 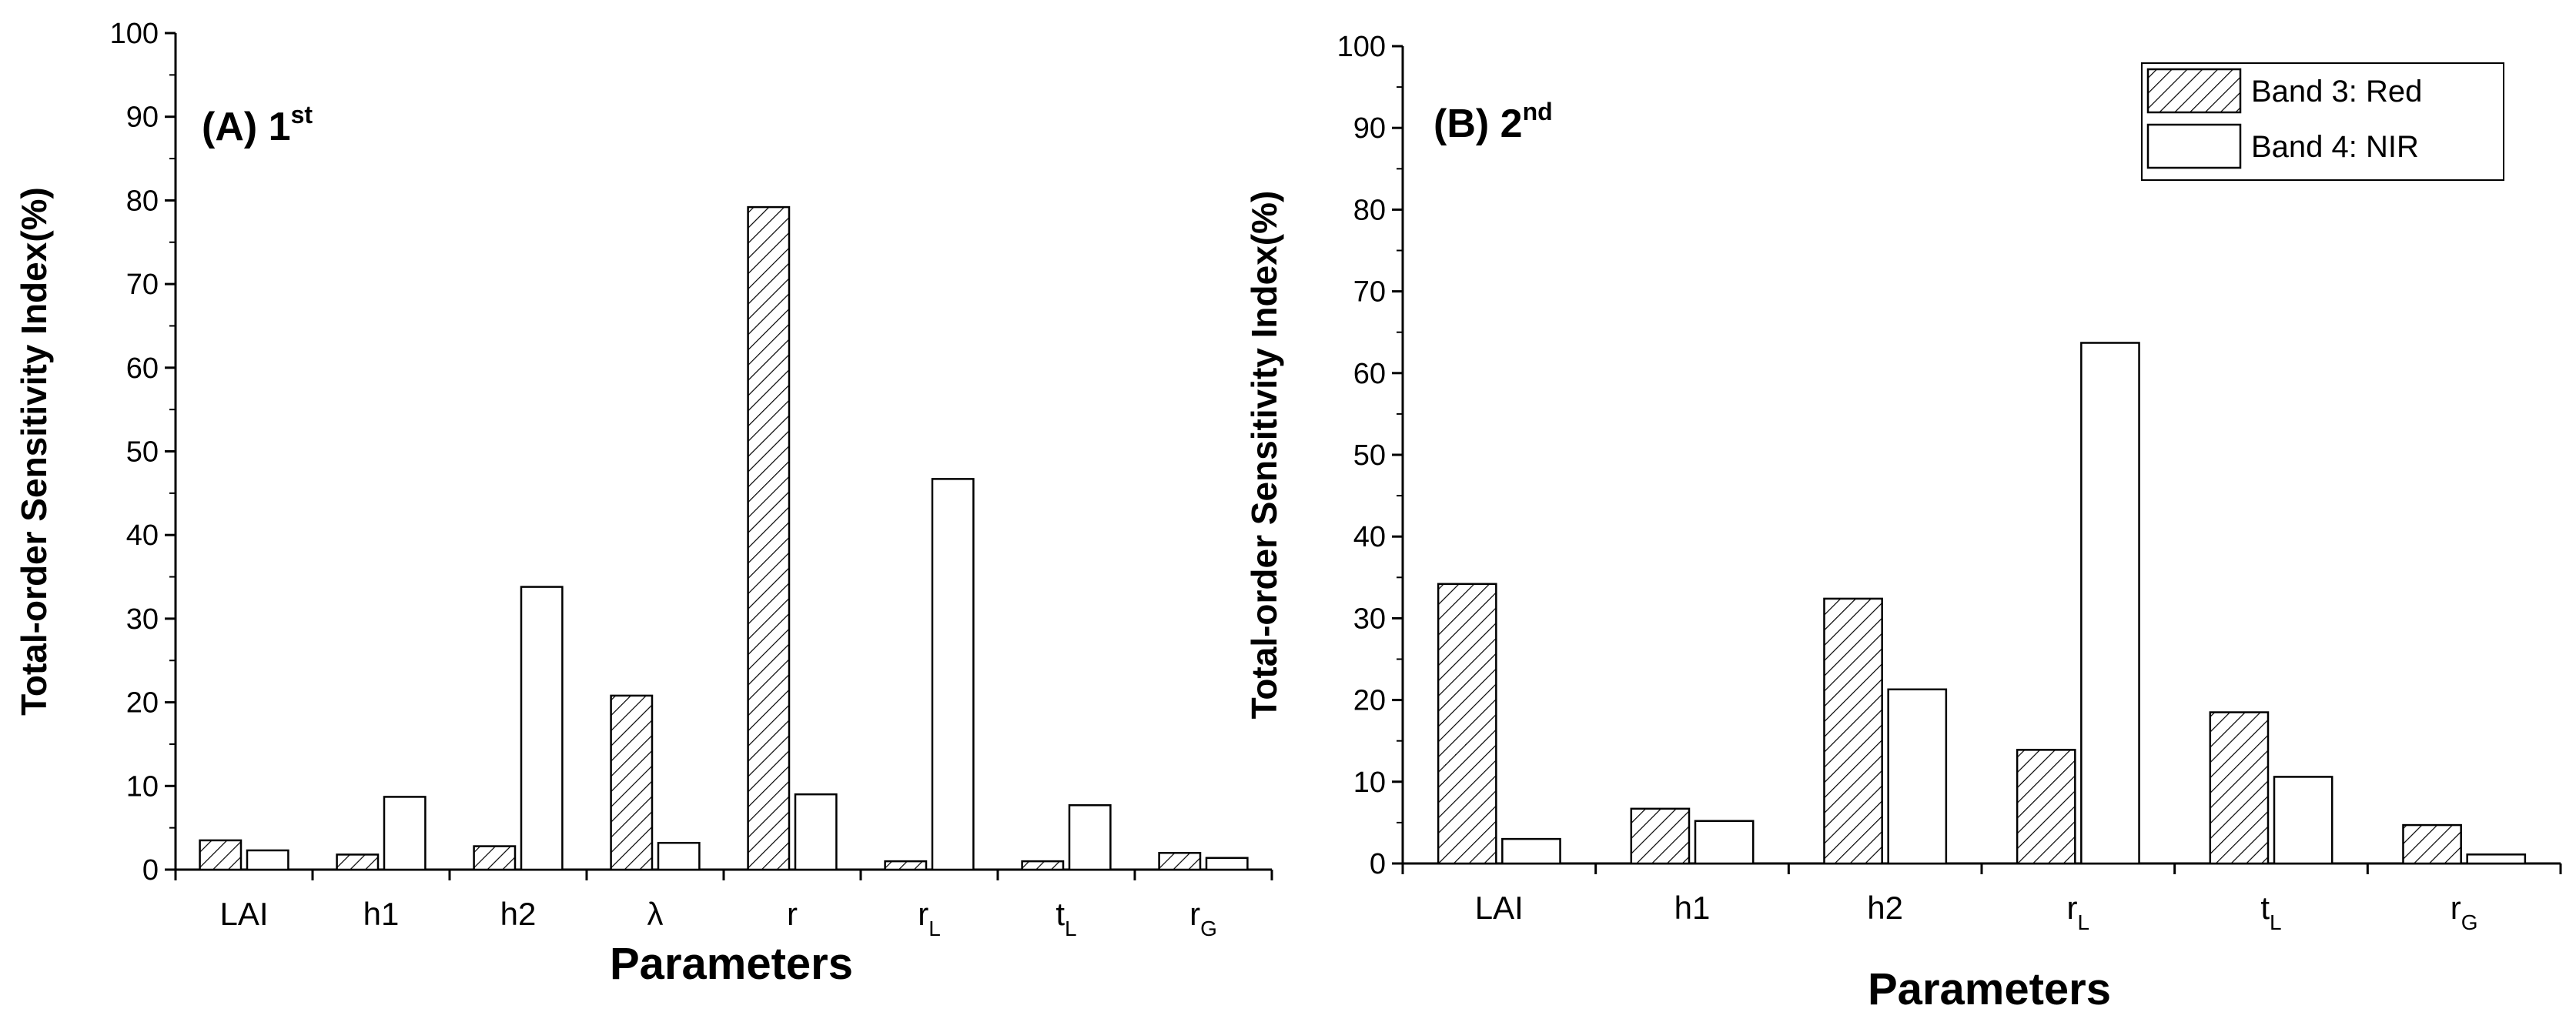 What do you see at coordinates (792, 914) in the screenshot?
I see `x-tick-label: r` at bounding box center [792, 914].